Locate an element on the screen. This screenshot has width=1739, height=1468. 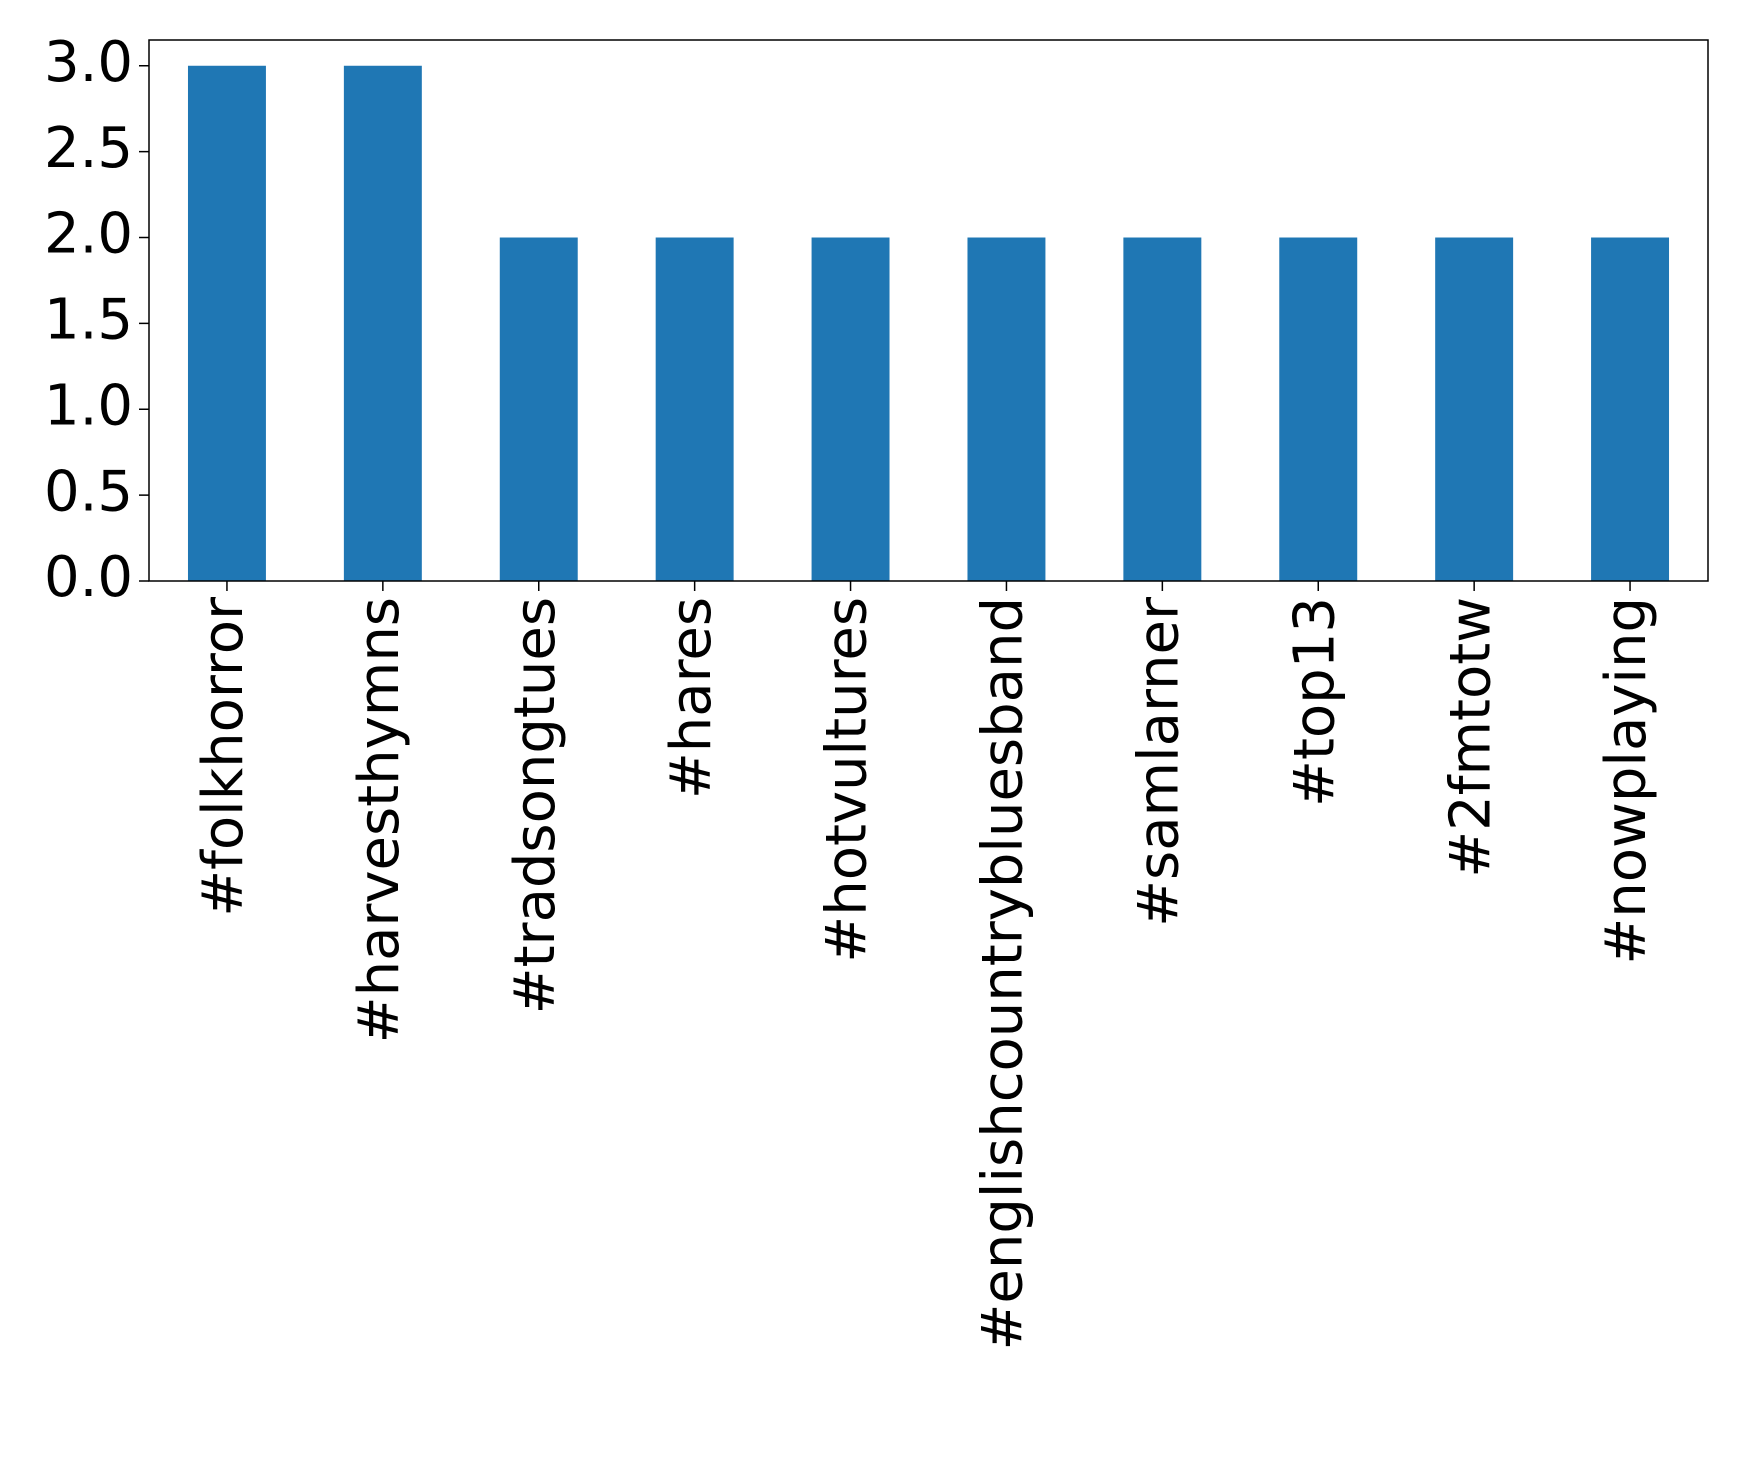
y-tick-label: 0.5 is located at coordinates (88, 491).